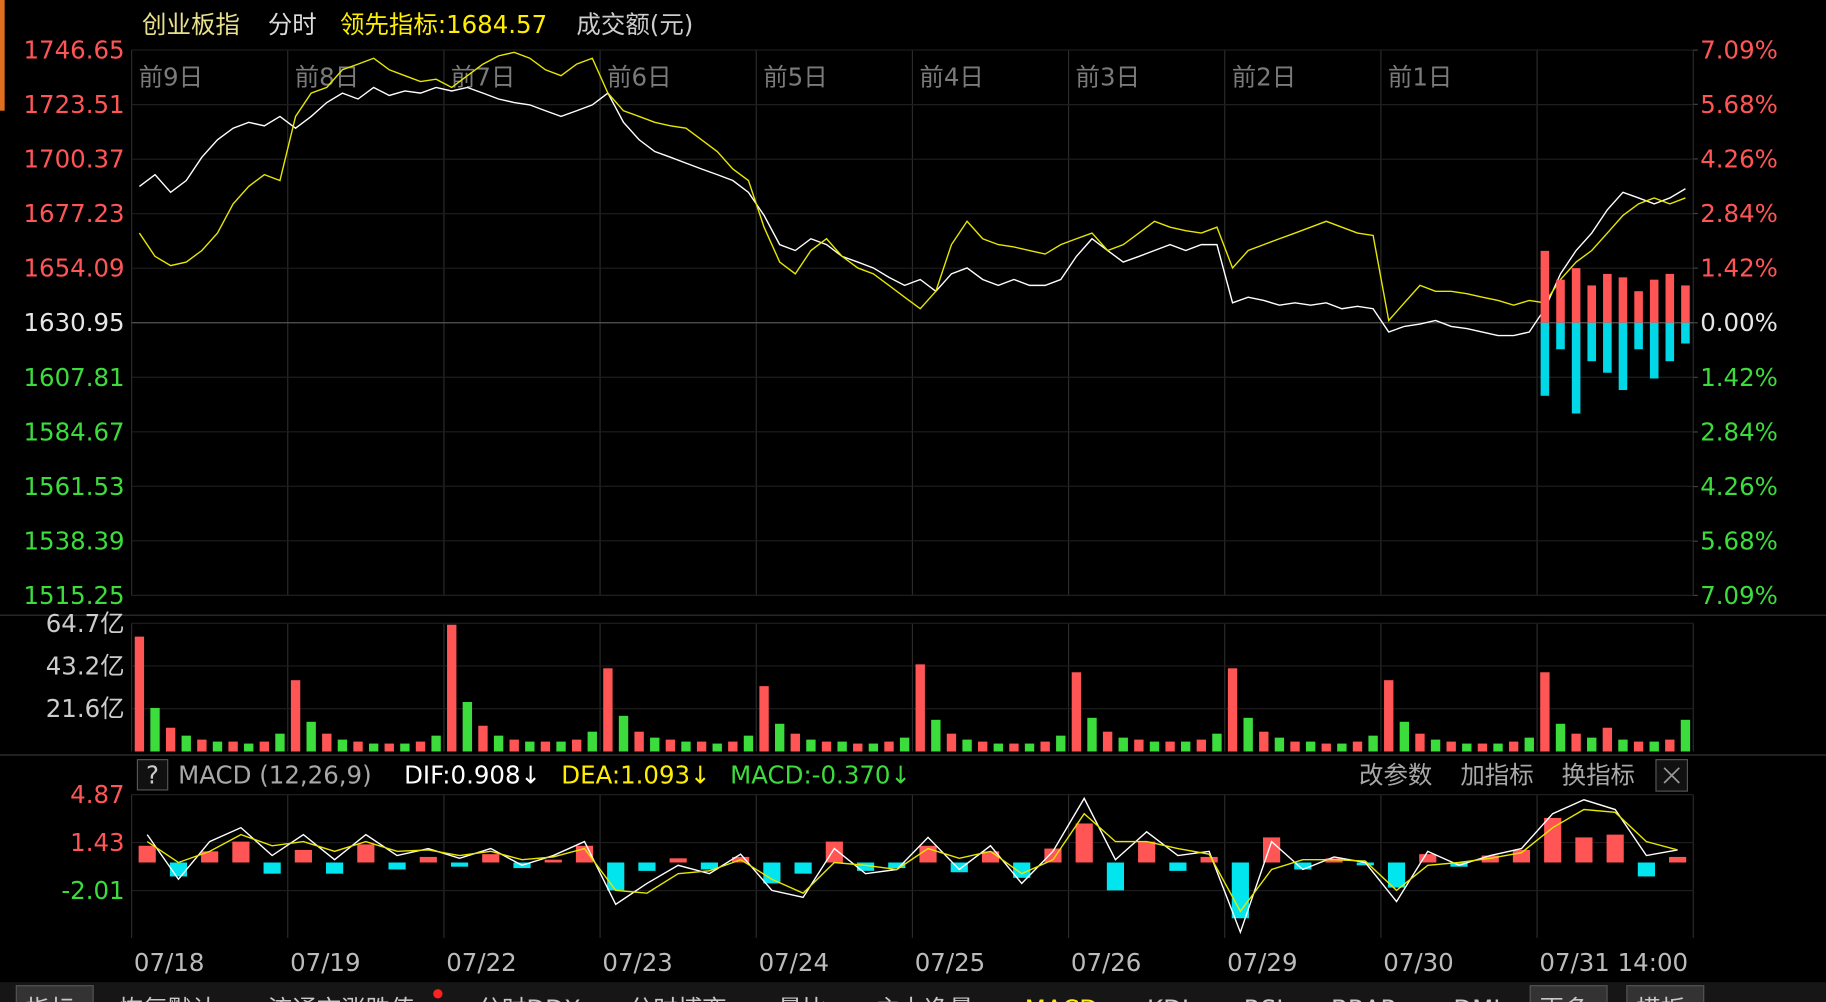  I want to click on close-icon, so click(1671, 775).